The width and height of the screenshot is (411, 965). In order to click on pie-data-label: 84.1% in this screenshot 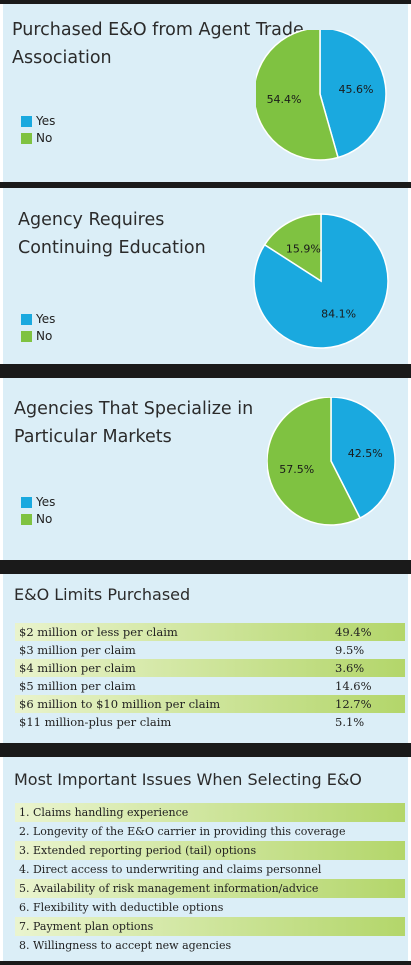, I will do `click(338, 313)`.